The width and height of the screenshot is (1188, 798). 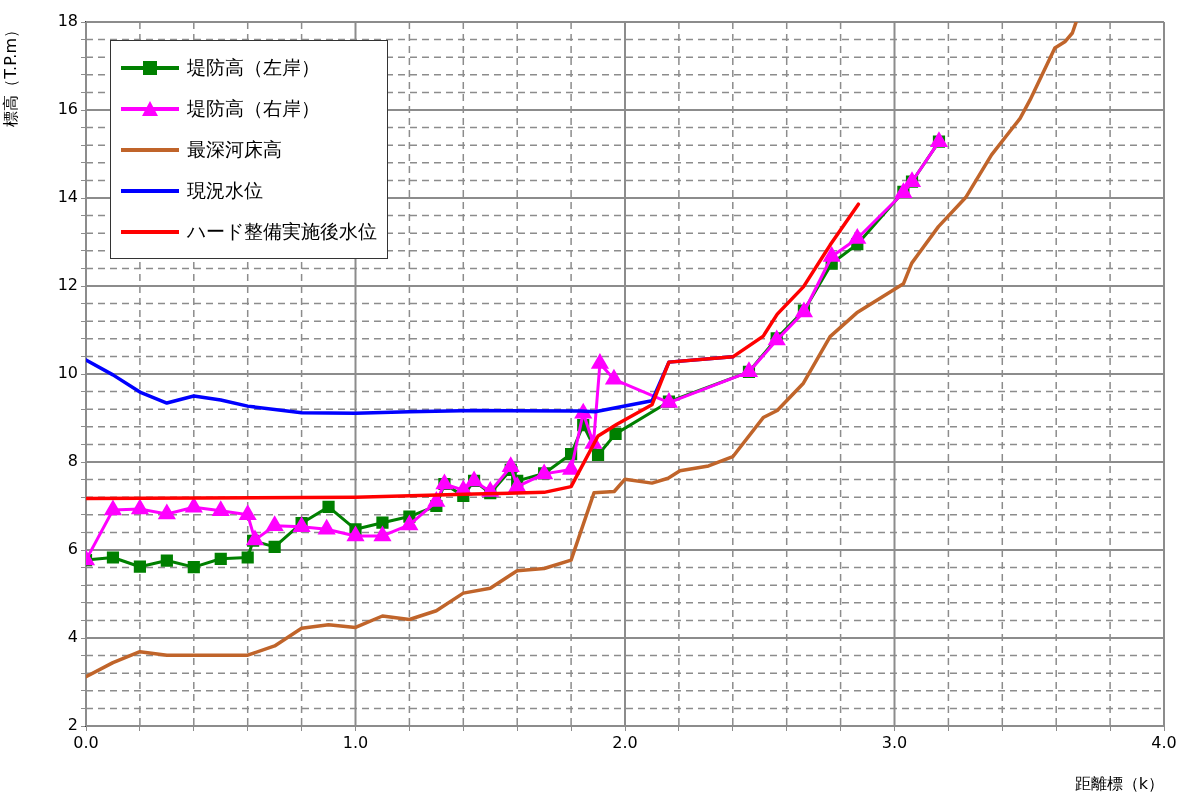 What do you see at coordinates (253, 108) in the screenshot?
I see `legend-label: 堤防高（右岸）` at bounding box center [253, 108].